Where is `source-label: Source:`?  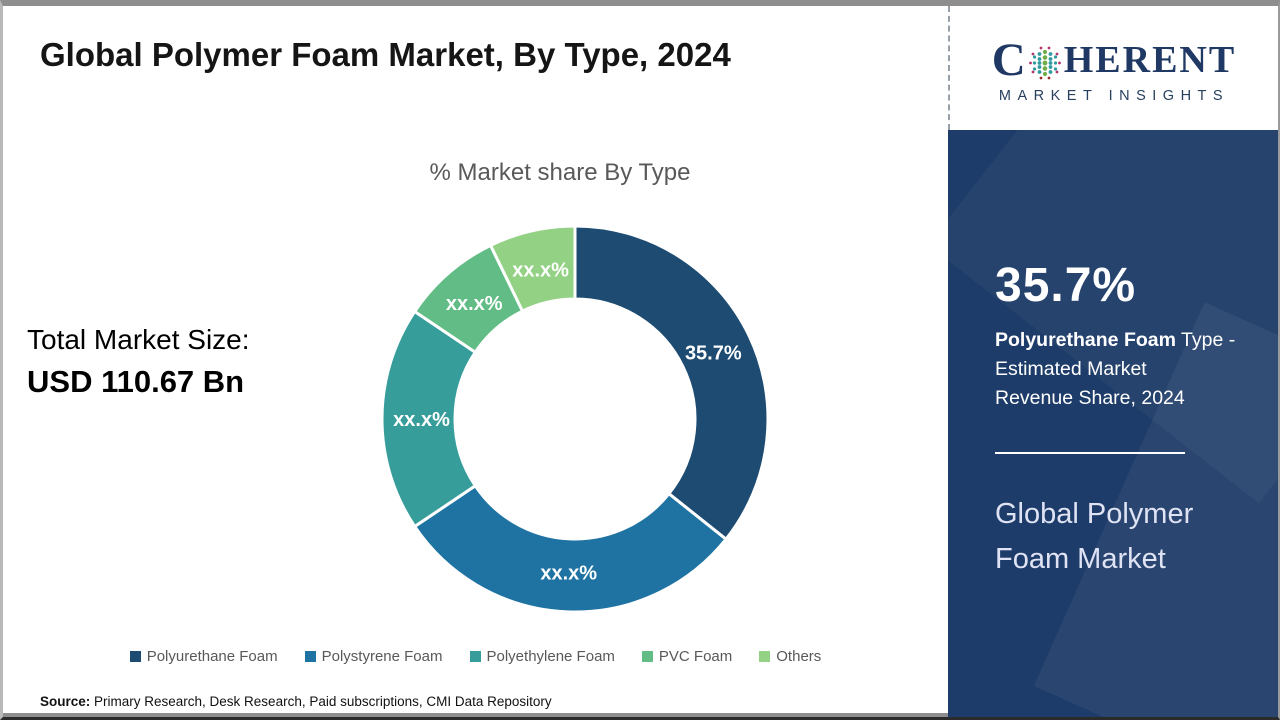
source-label: Source: is located at coordinates (65, 701).